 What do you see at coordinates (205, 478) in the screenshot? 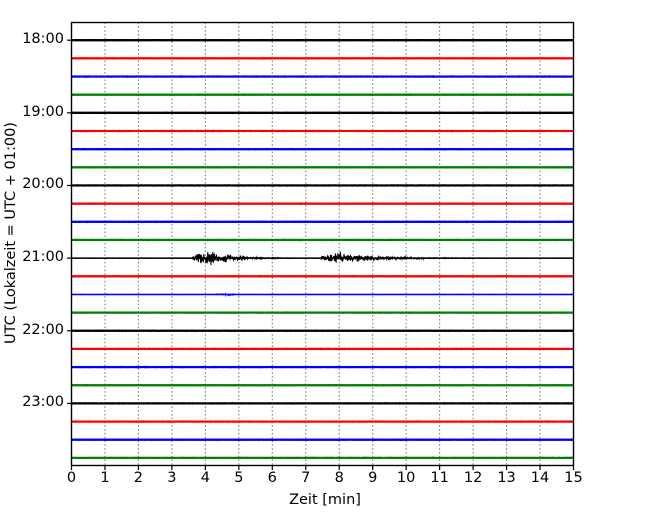
I see `x-tick-label: 4` at bounding box center [205, 478].